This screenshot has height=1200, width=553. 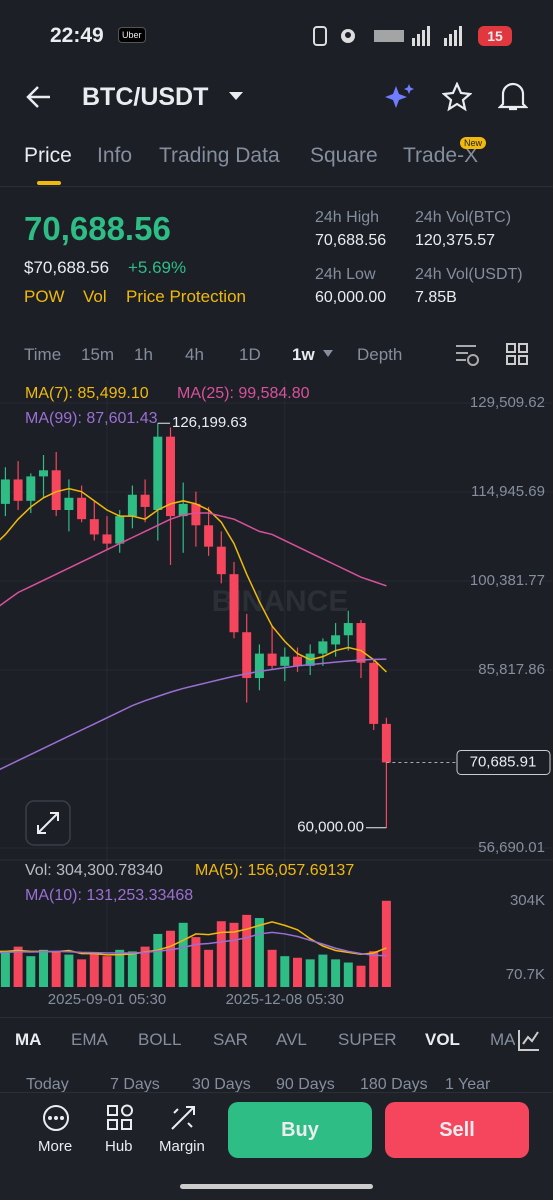 I want to click on chart-settings, so click(x=467, y=355).